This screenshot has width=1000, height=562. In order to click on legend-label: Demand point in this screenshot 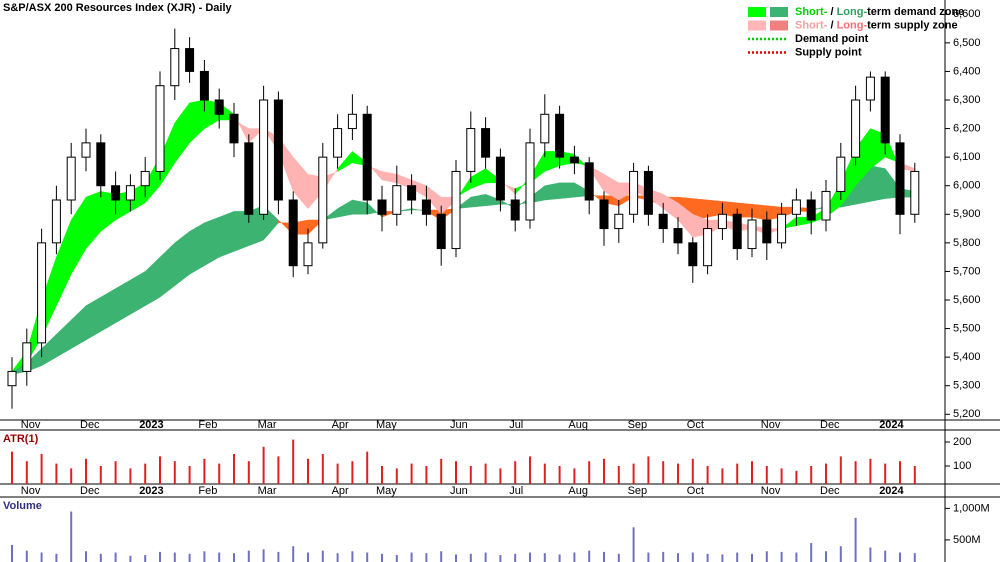, I will do `click(832, 39)`.